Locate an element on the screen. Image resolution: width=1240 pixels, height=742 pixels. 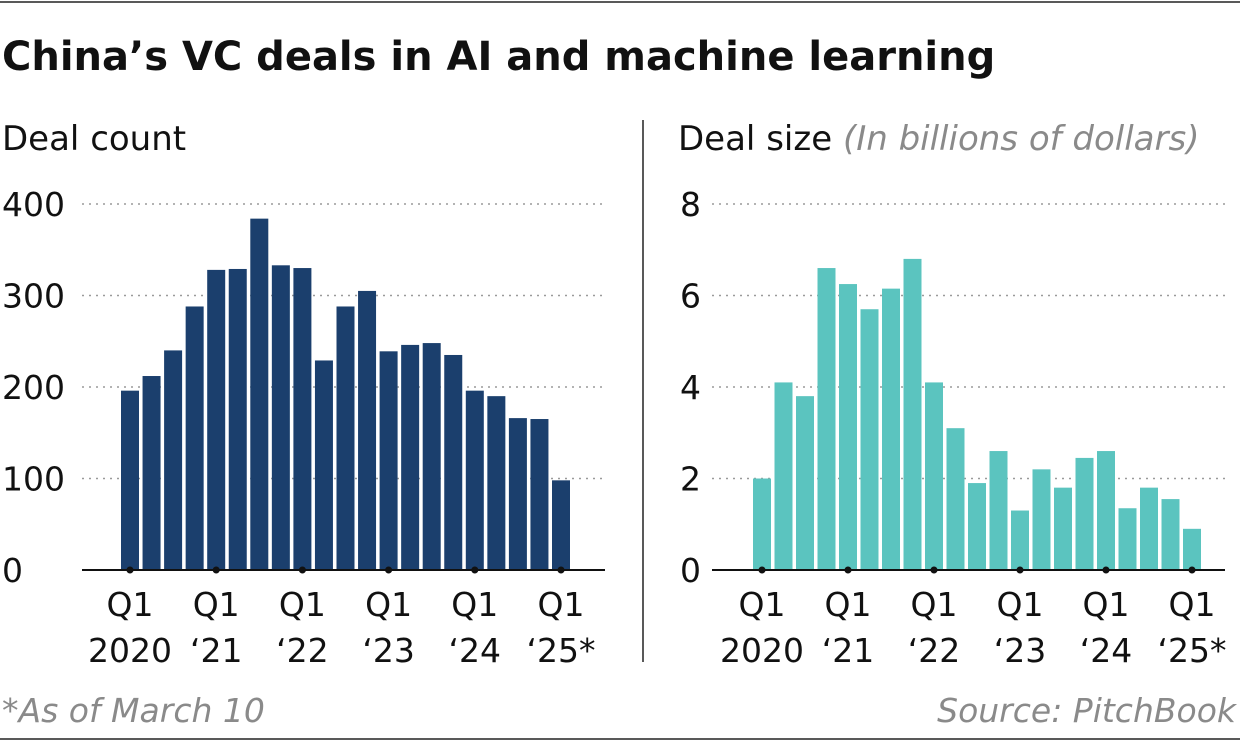
y-tick-label: 100 is located at coordinates (33, 479).